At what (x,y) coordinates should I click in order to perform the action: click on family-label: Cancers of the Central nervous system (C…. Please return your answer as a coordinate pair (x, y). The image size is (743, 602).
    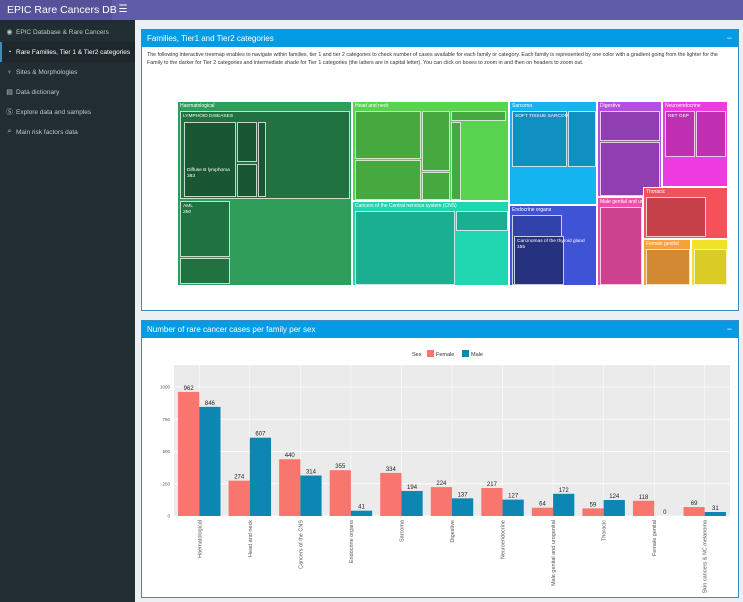
    Looking at the image, I should click on (406, 206).